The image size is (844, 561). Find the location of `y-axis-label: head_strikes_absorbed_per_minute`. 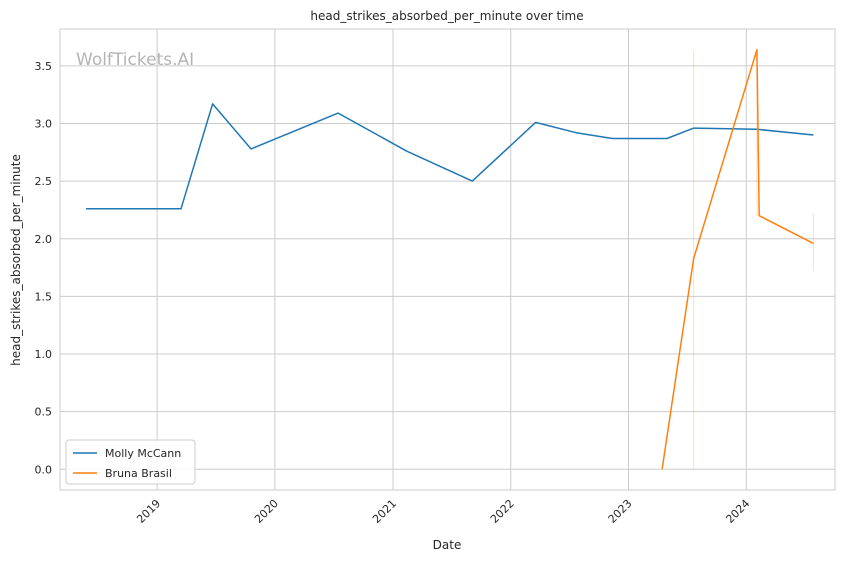

y-axis-label: head_strikes_absorbed_per_minute is located at coordinates (16, 260).